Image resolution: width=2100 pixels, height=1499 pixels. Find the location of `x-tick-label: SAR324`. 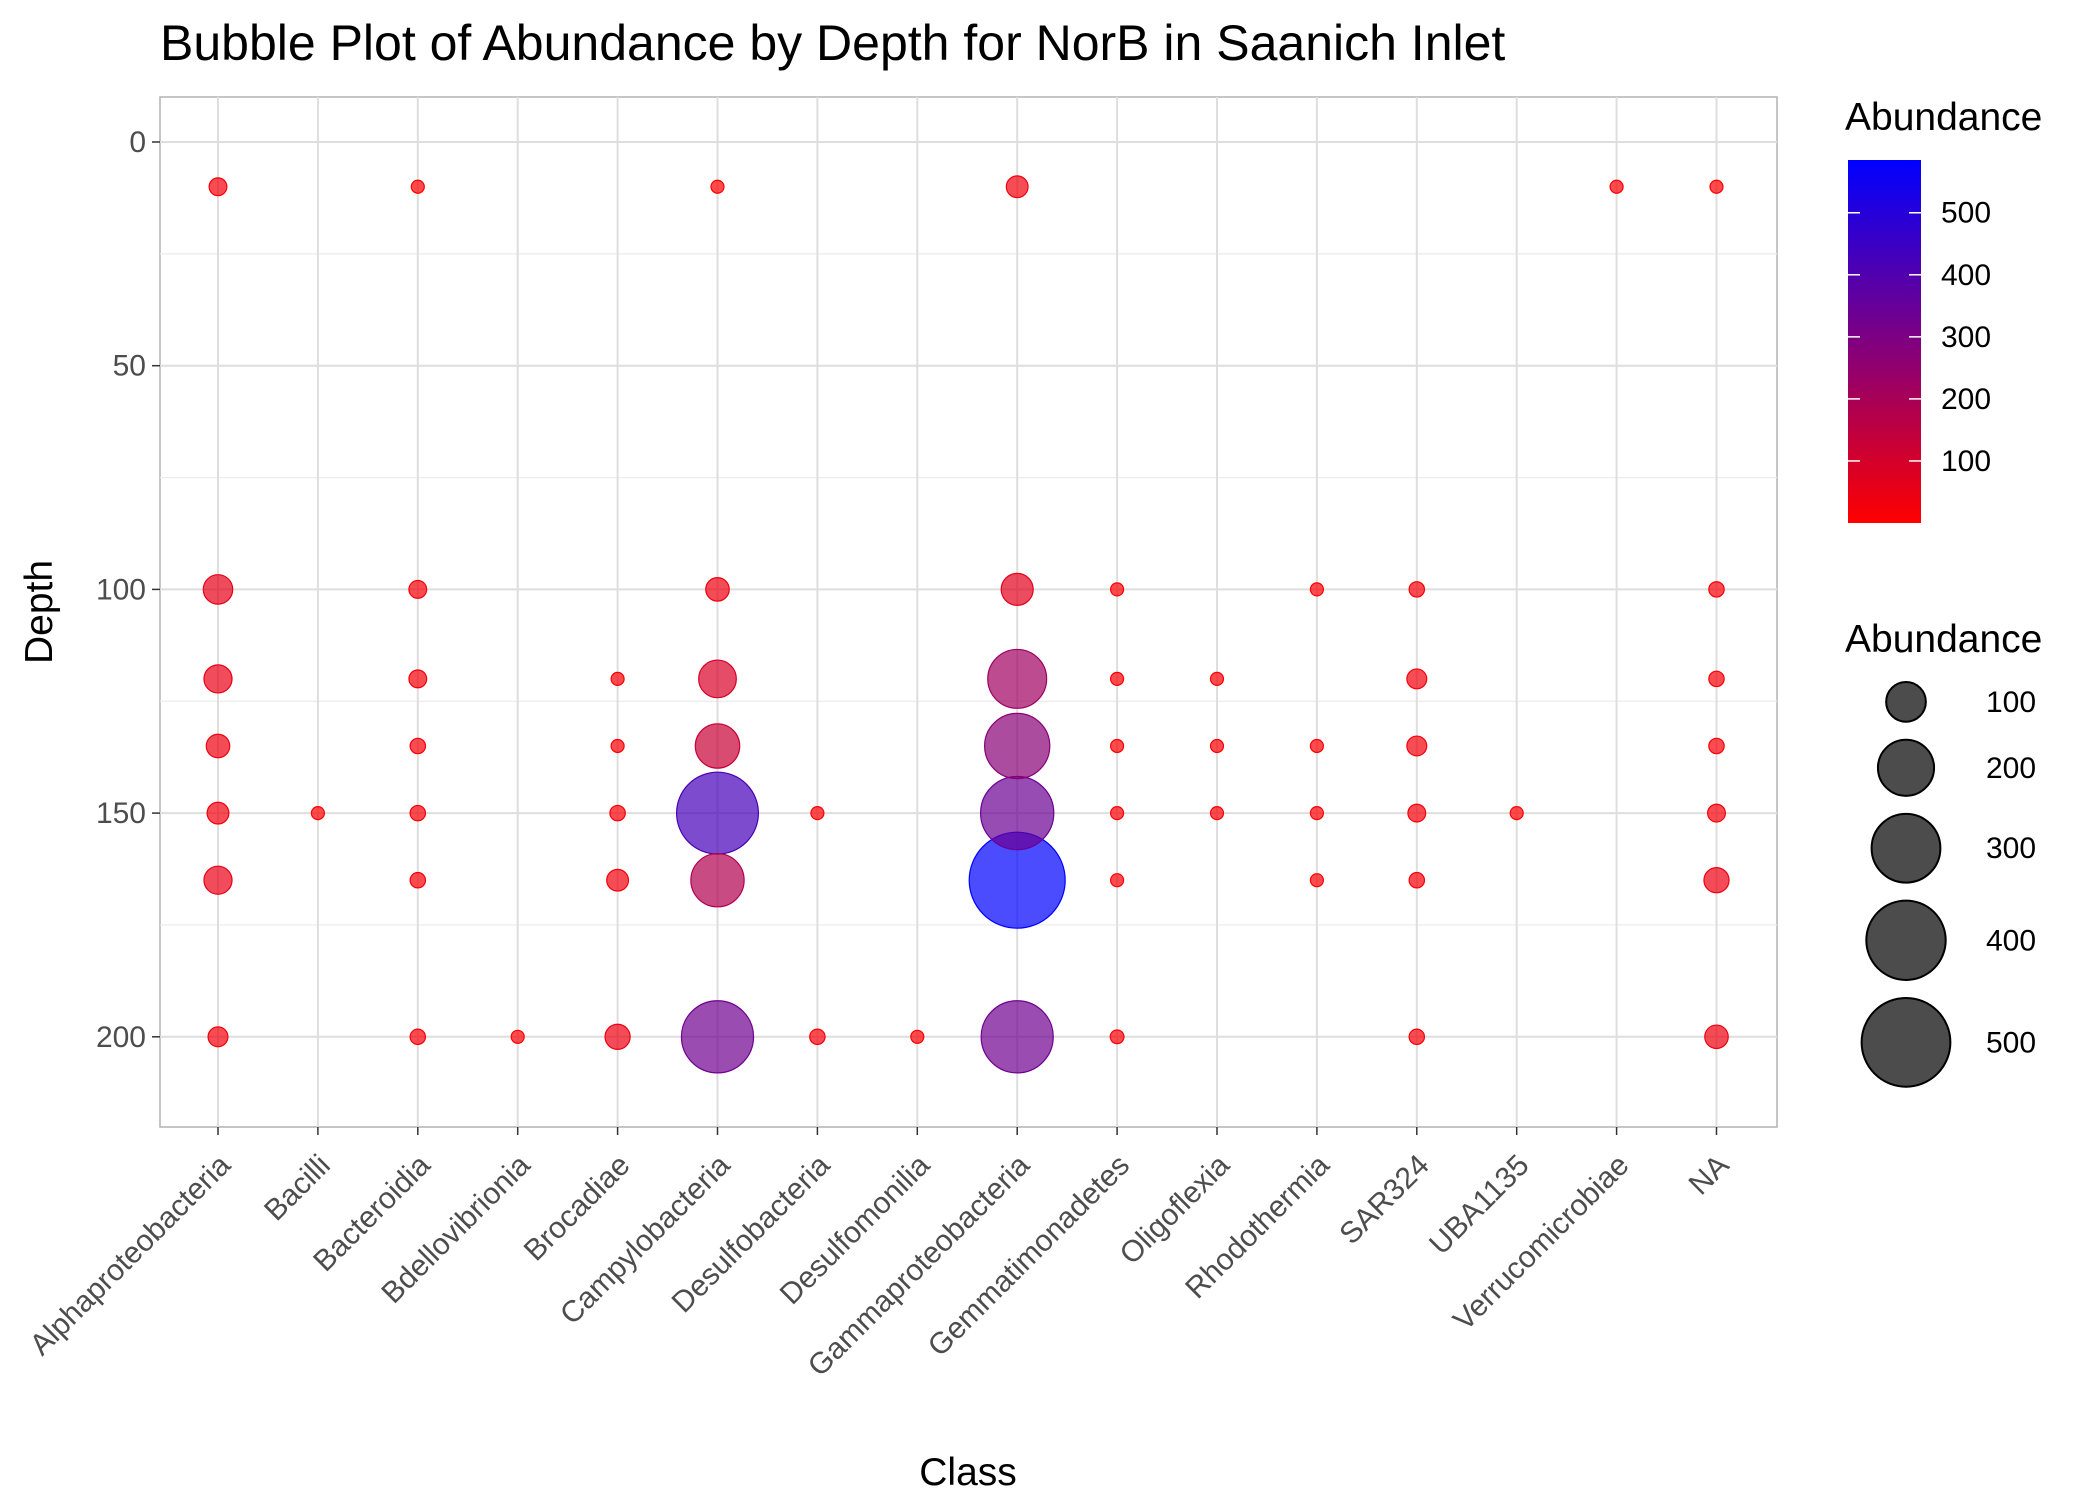

x-tick-label: SAR324 is located at coordinates (1384, 1200).